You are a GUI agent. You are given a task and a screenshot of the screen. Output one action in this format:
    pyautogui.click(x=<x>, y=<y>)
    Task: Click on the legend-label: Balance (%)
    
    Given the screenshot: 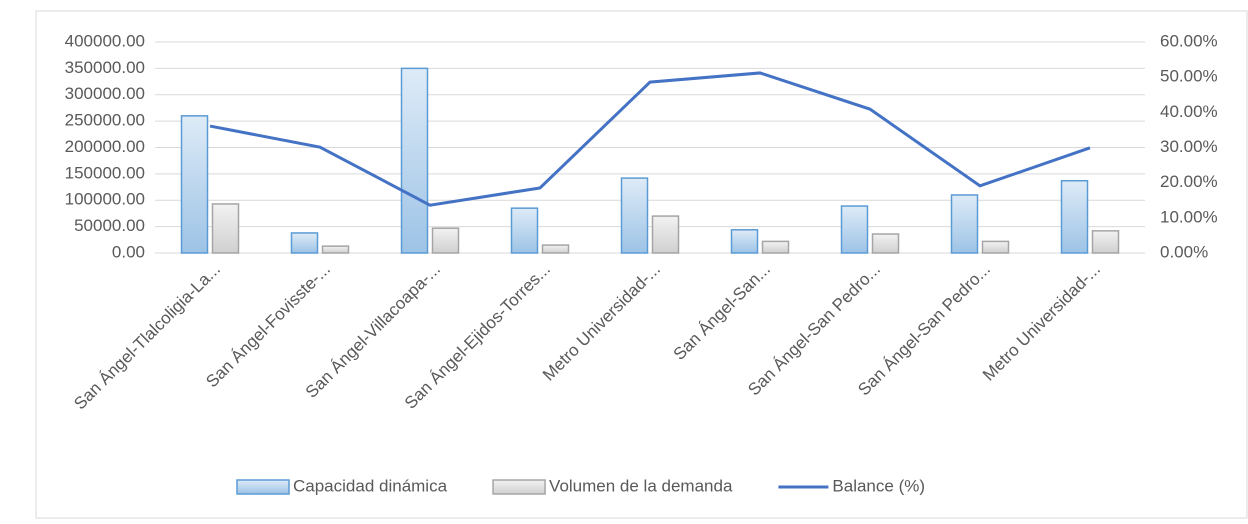 What is the action you would take?
    pyautogui.click(x=878, y=485)
    